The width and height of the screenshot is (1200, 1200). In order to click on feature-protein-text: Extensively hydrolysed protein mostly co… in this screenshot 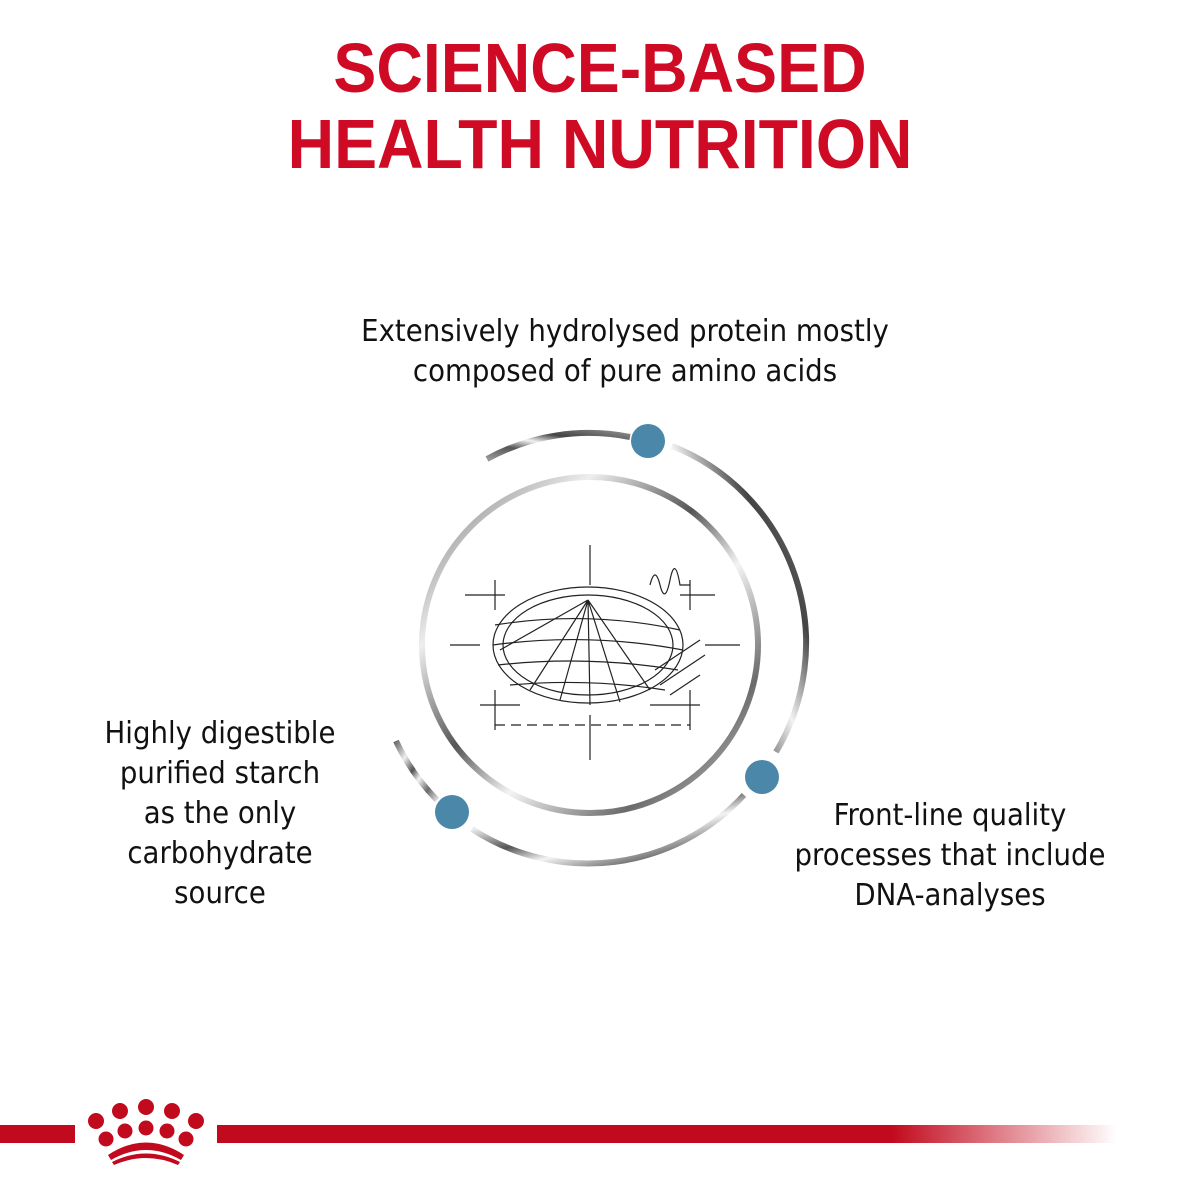, I will do `click(624, 352)`.